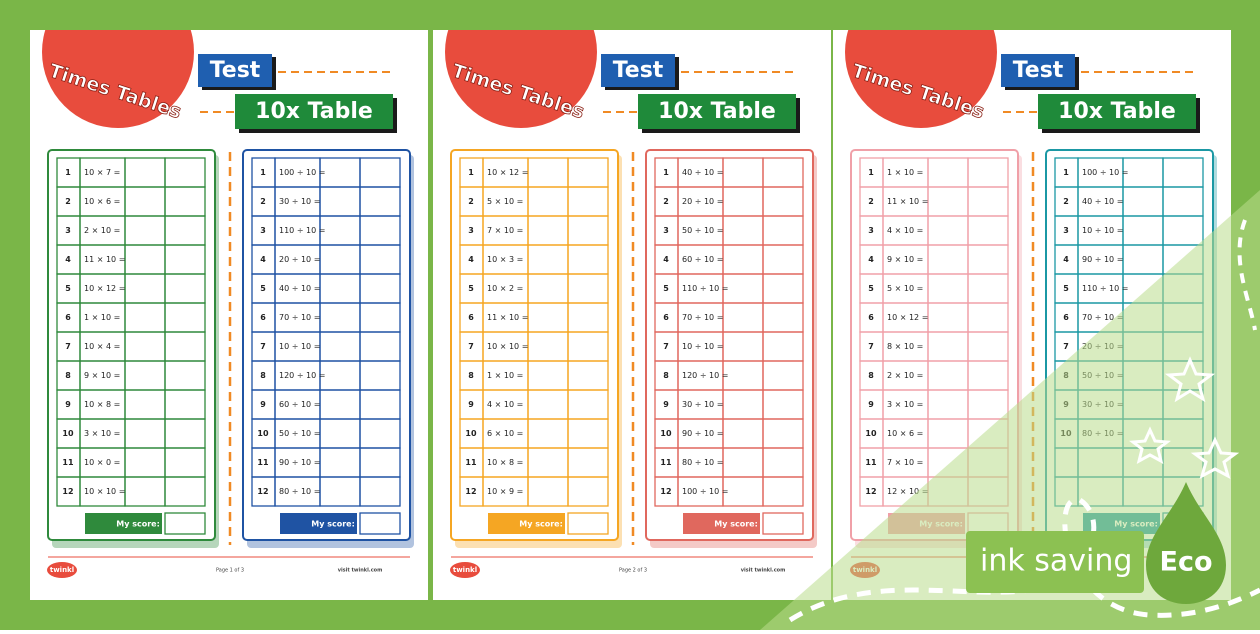 This screenshot has width=1260, height=634. Describe the element at coordinates (1105, 288) in the screenshot. I see `question: 110 ÷ 10 =` at that location.